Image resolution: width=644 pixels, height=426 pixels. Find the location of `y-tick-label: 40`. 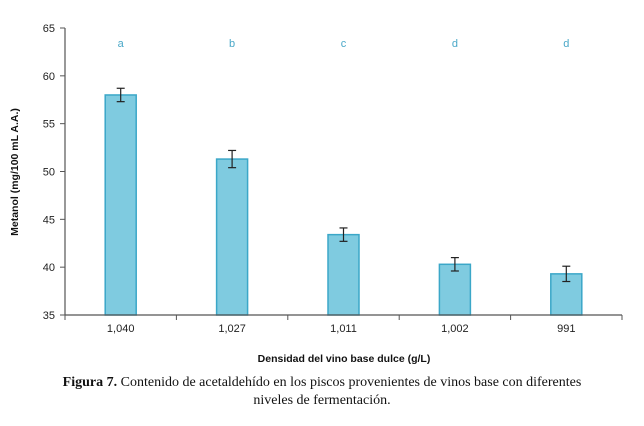

y-tick-label: 40 is located at coordinates (49, 268).